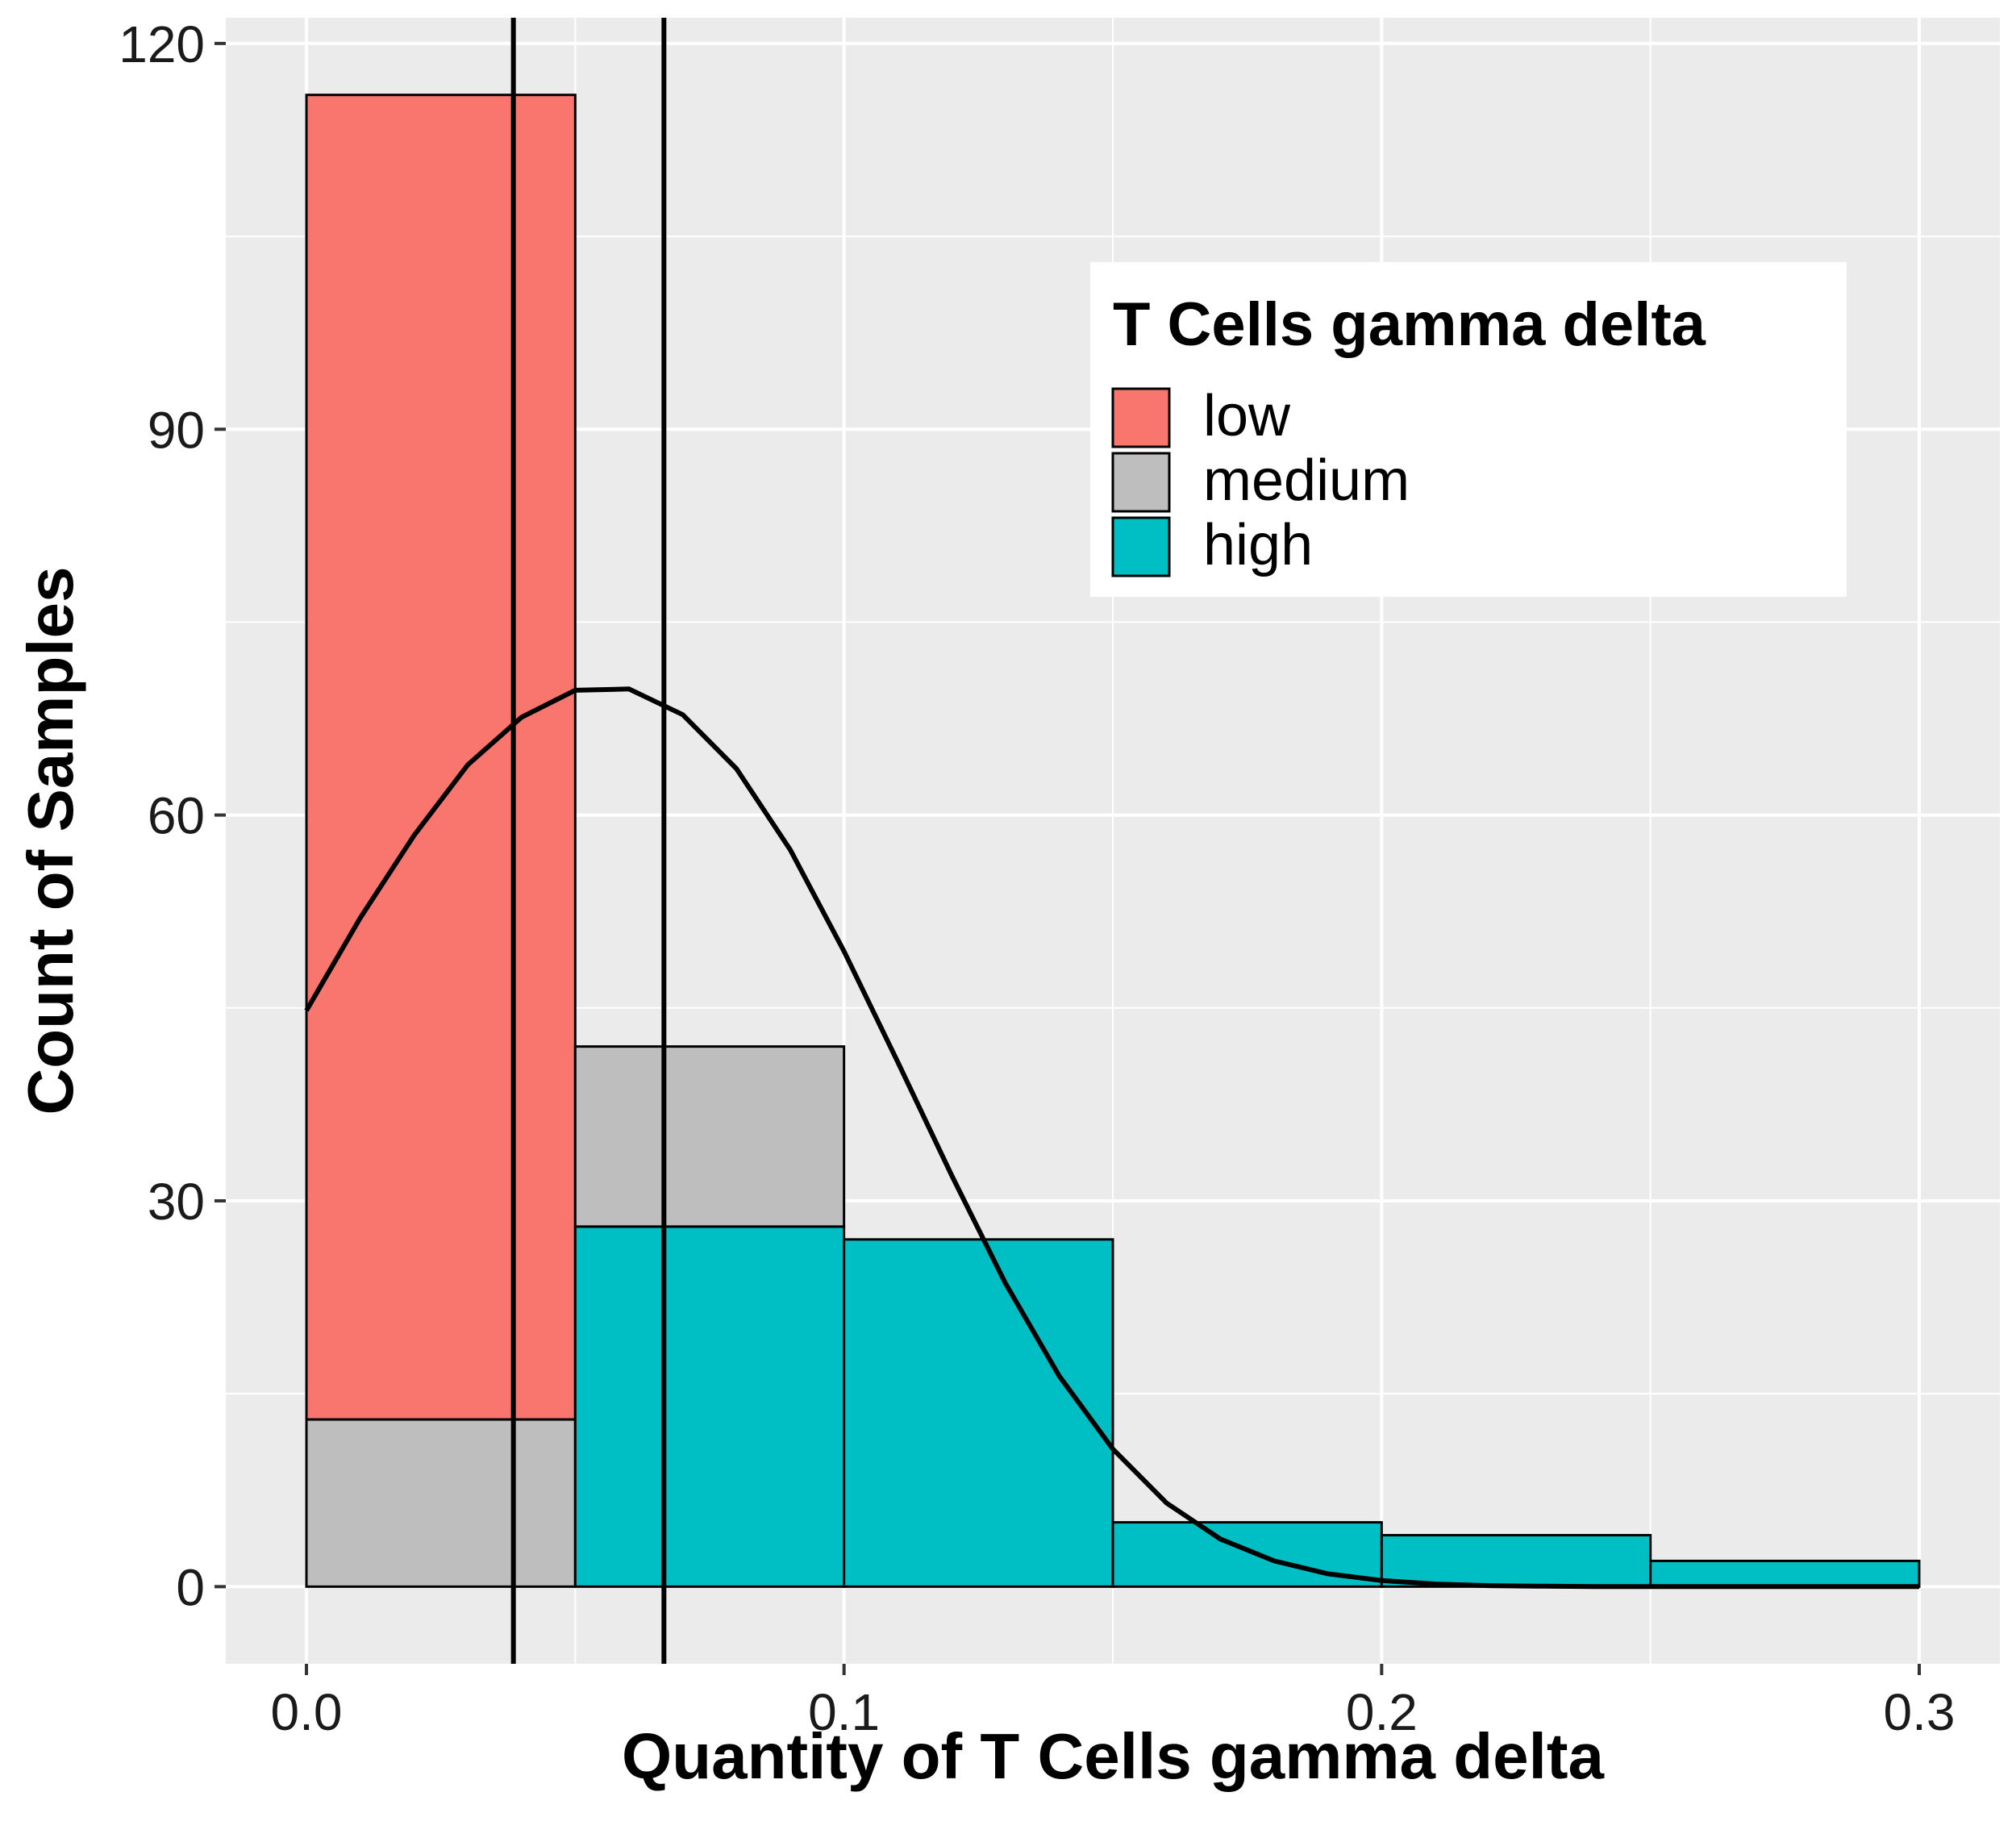 The height and width of the screenshot is (1838, 2016). Describe the element at coordinates (1141, 417) in the screenshot. I see `legend-key-low` at that location.